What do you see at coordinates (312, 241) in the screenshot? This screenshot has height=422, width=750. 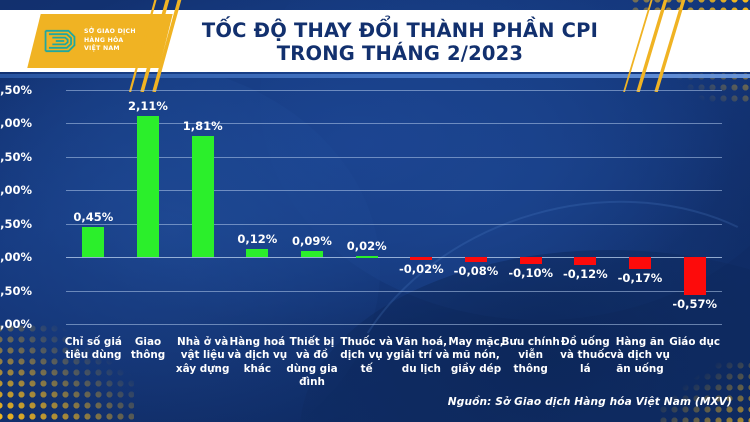 I see `bar-value-label: 0,09%` at bounding box center [312, 241].